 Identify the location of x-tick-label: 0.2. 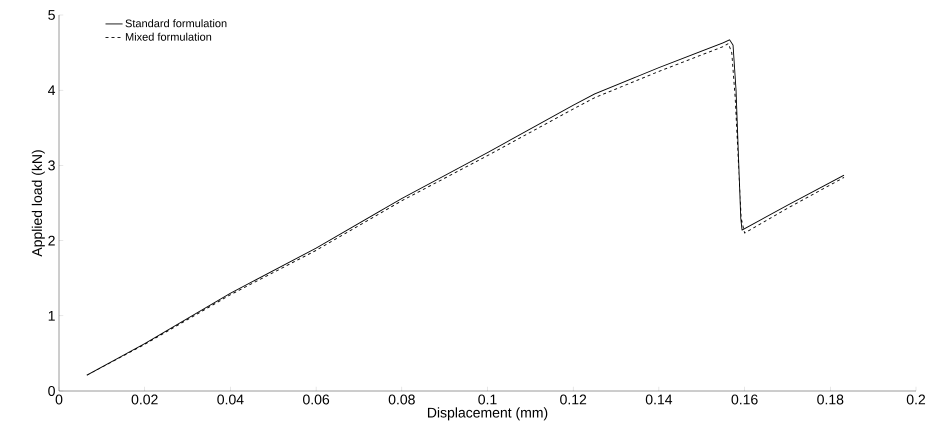
(916, 399).